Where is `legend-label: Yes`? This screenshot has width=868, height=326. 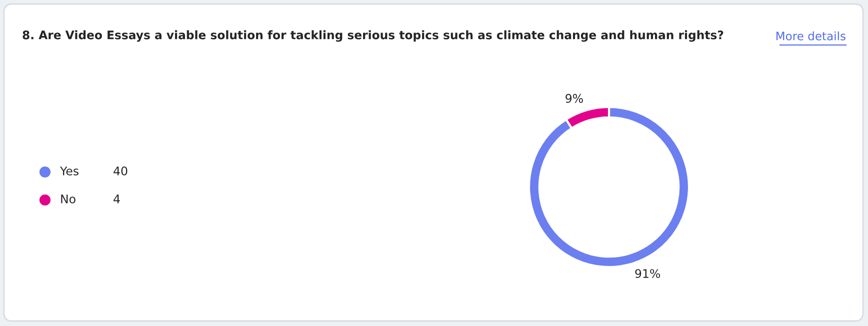
legend-label: Yes is located at coordinates (69, 171).